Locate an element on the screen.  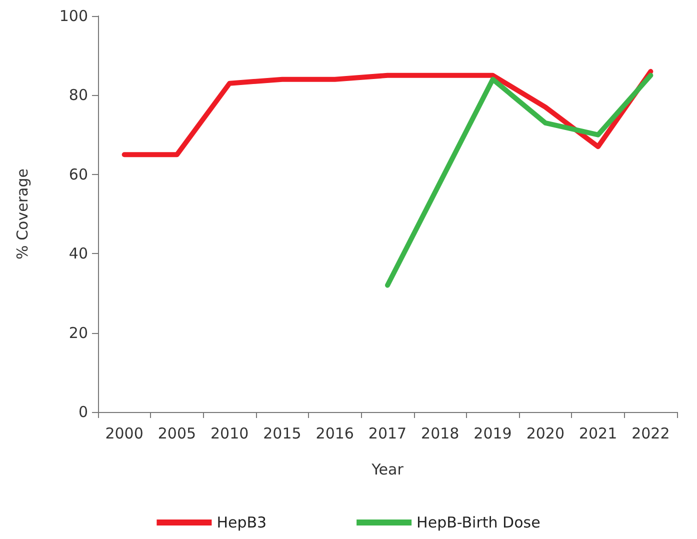
x-axis-title: Year is located at coordinates (387, 469).